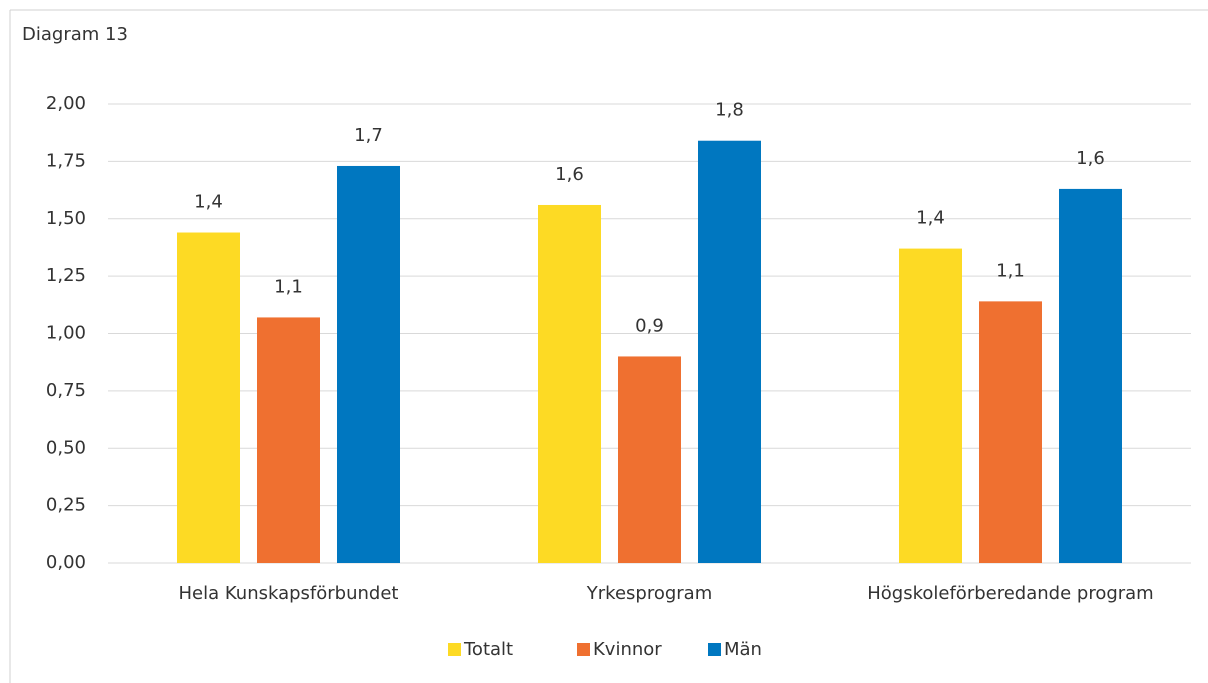  What do you see at coordinates (627, 649) in the screenshot?
I see `legend-label: Kvinnor` at bounding box center [627, 649].